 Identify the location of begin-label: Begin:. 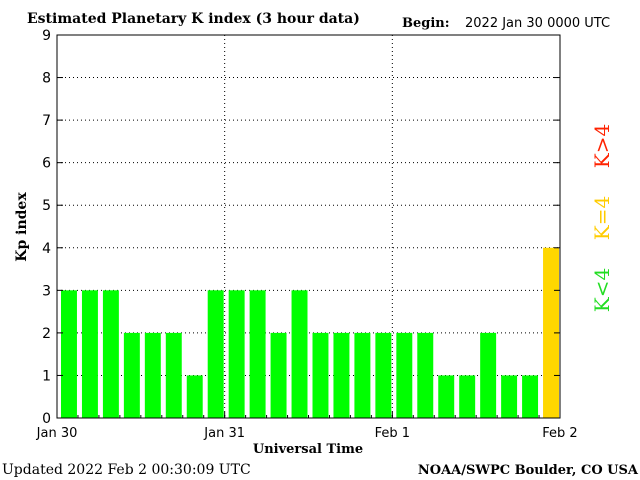
(426, 23).